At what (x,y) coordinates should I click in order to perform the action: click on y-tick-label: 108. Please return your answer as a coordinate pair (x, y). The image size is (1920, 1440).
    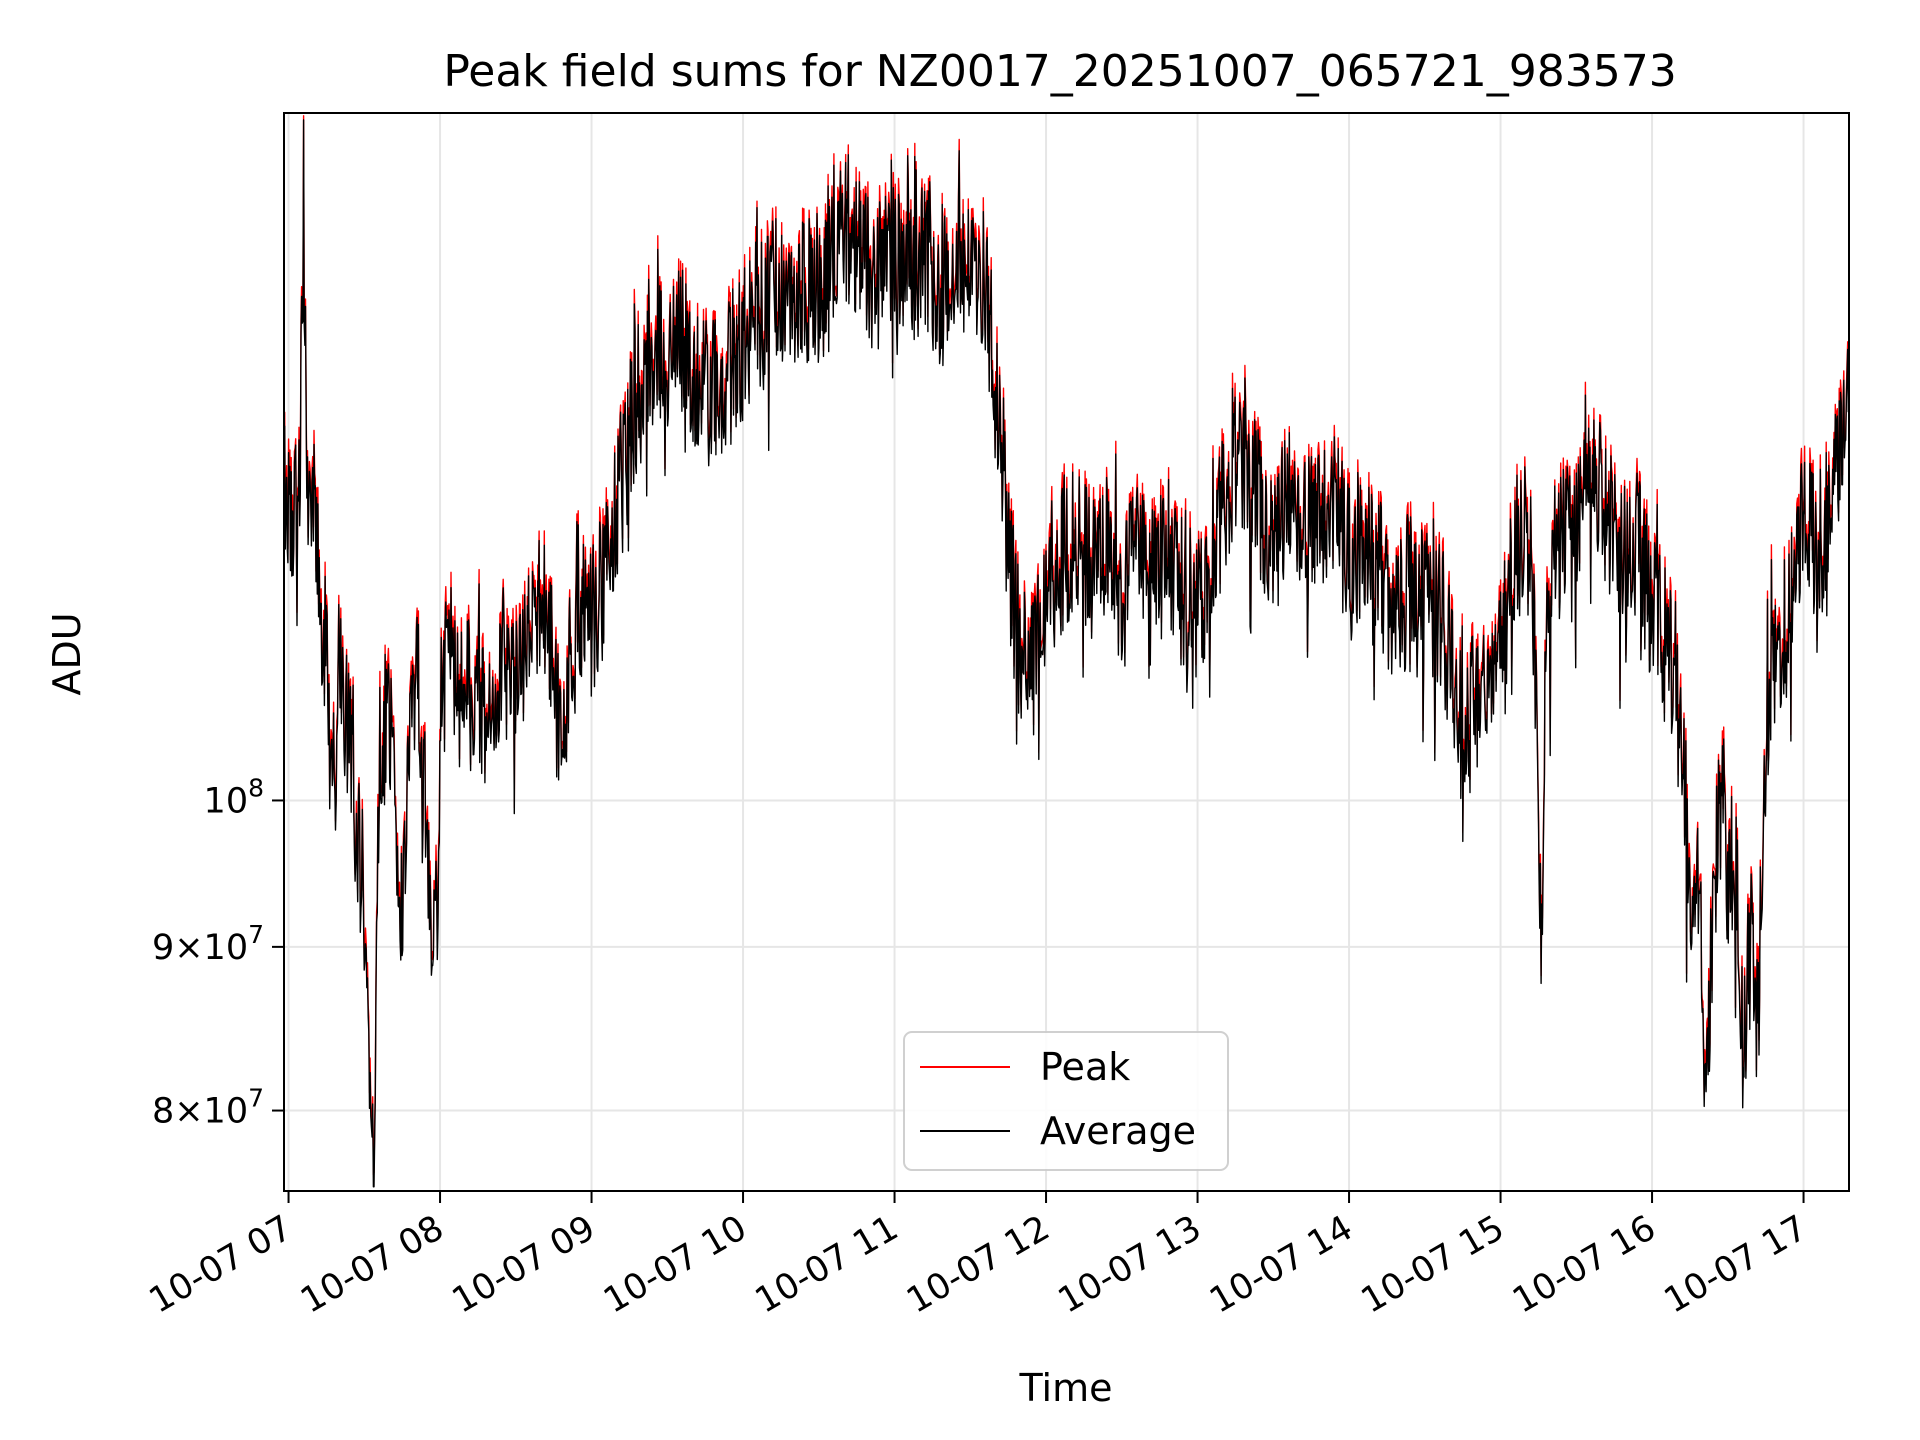
    Looking at the image, I should click on (234, 797).